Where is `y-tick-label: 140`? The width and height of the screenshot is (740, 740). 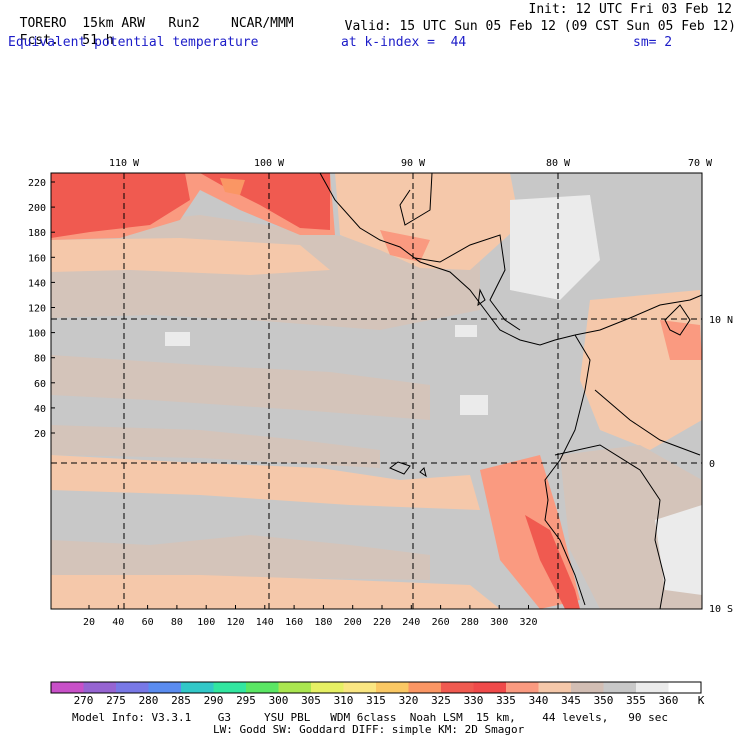 y-tick-label: 140 is located at coordinates (37, 283).